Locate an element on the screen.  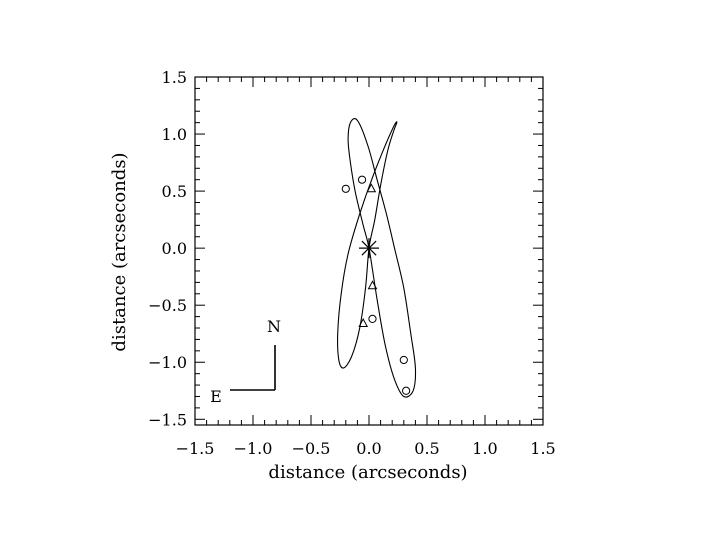
x-tick-label: 1.0 is located at coordinates (484, 448).